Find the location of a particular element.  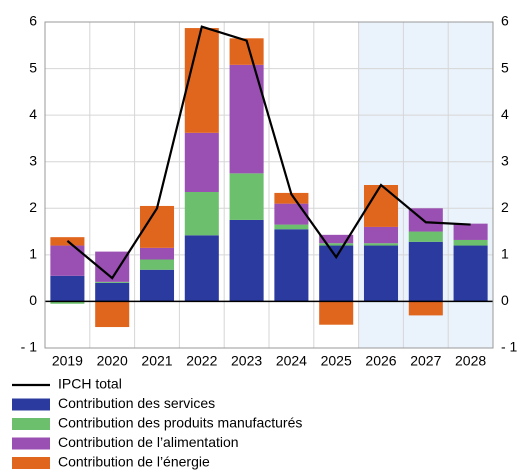

x-tick-label: 2026 is located at coordinates (380, 361).